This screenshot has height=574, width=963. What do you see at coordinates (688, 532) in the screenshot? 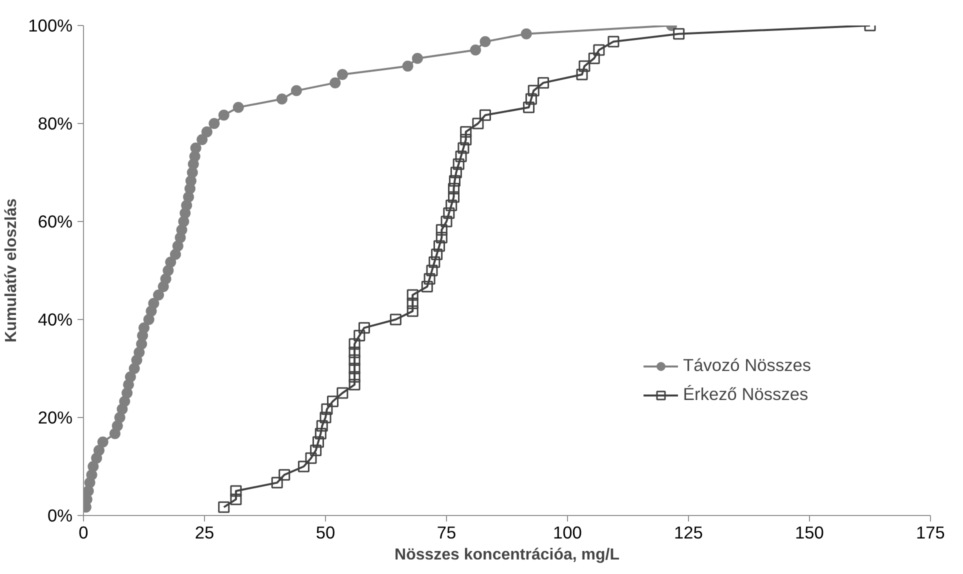
I see `x-tick-label: 125` at bounding box center [688, 532].